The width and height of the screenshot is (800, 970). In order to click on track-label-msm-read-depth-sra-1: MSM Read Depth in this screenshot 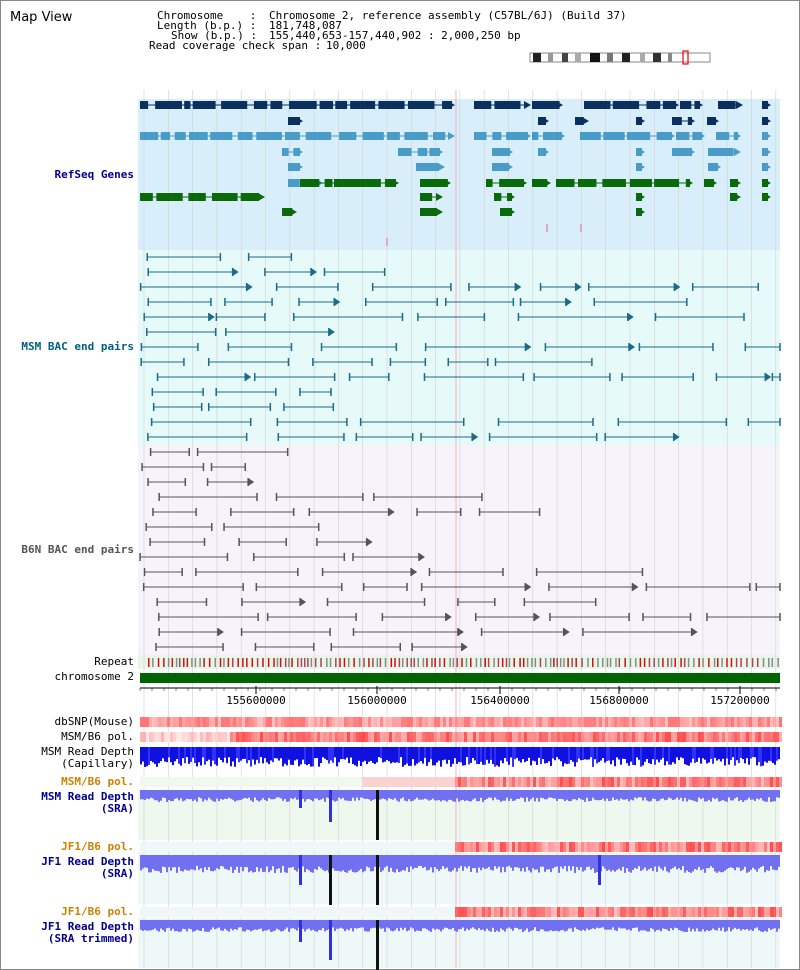, I will do `click(87, 796)`.